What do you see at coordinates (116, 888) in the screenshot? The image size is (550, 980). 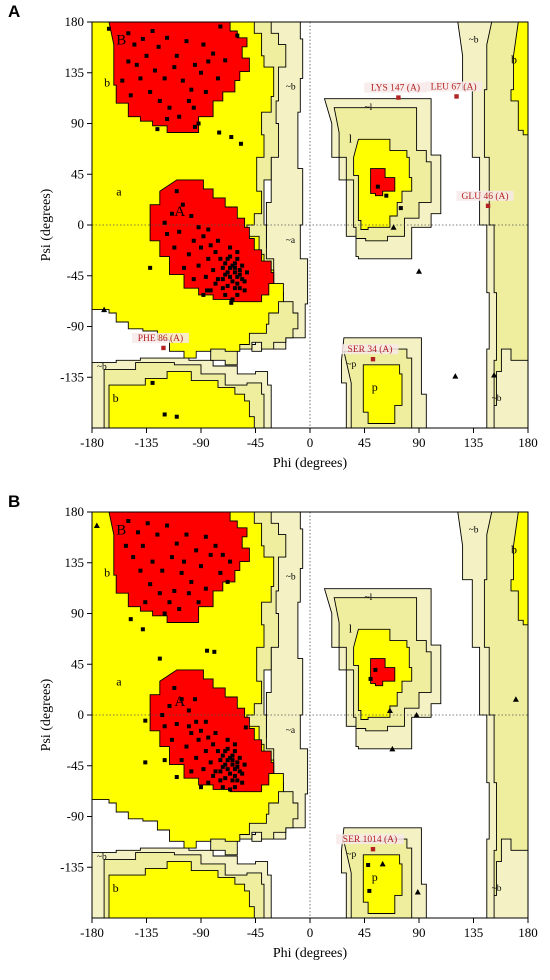 I see `region-label: b` at bounding box center [116, 888].